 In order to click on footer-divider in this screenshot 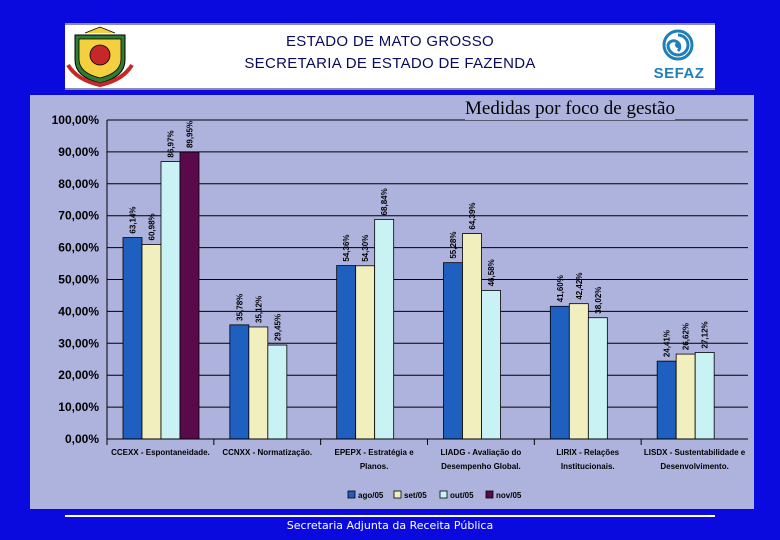, I will do `click(390, 516)`.